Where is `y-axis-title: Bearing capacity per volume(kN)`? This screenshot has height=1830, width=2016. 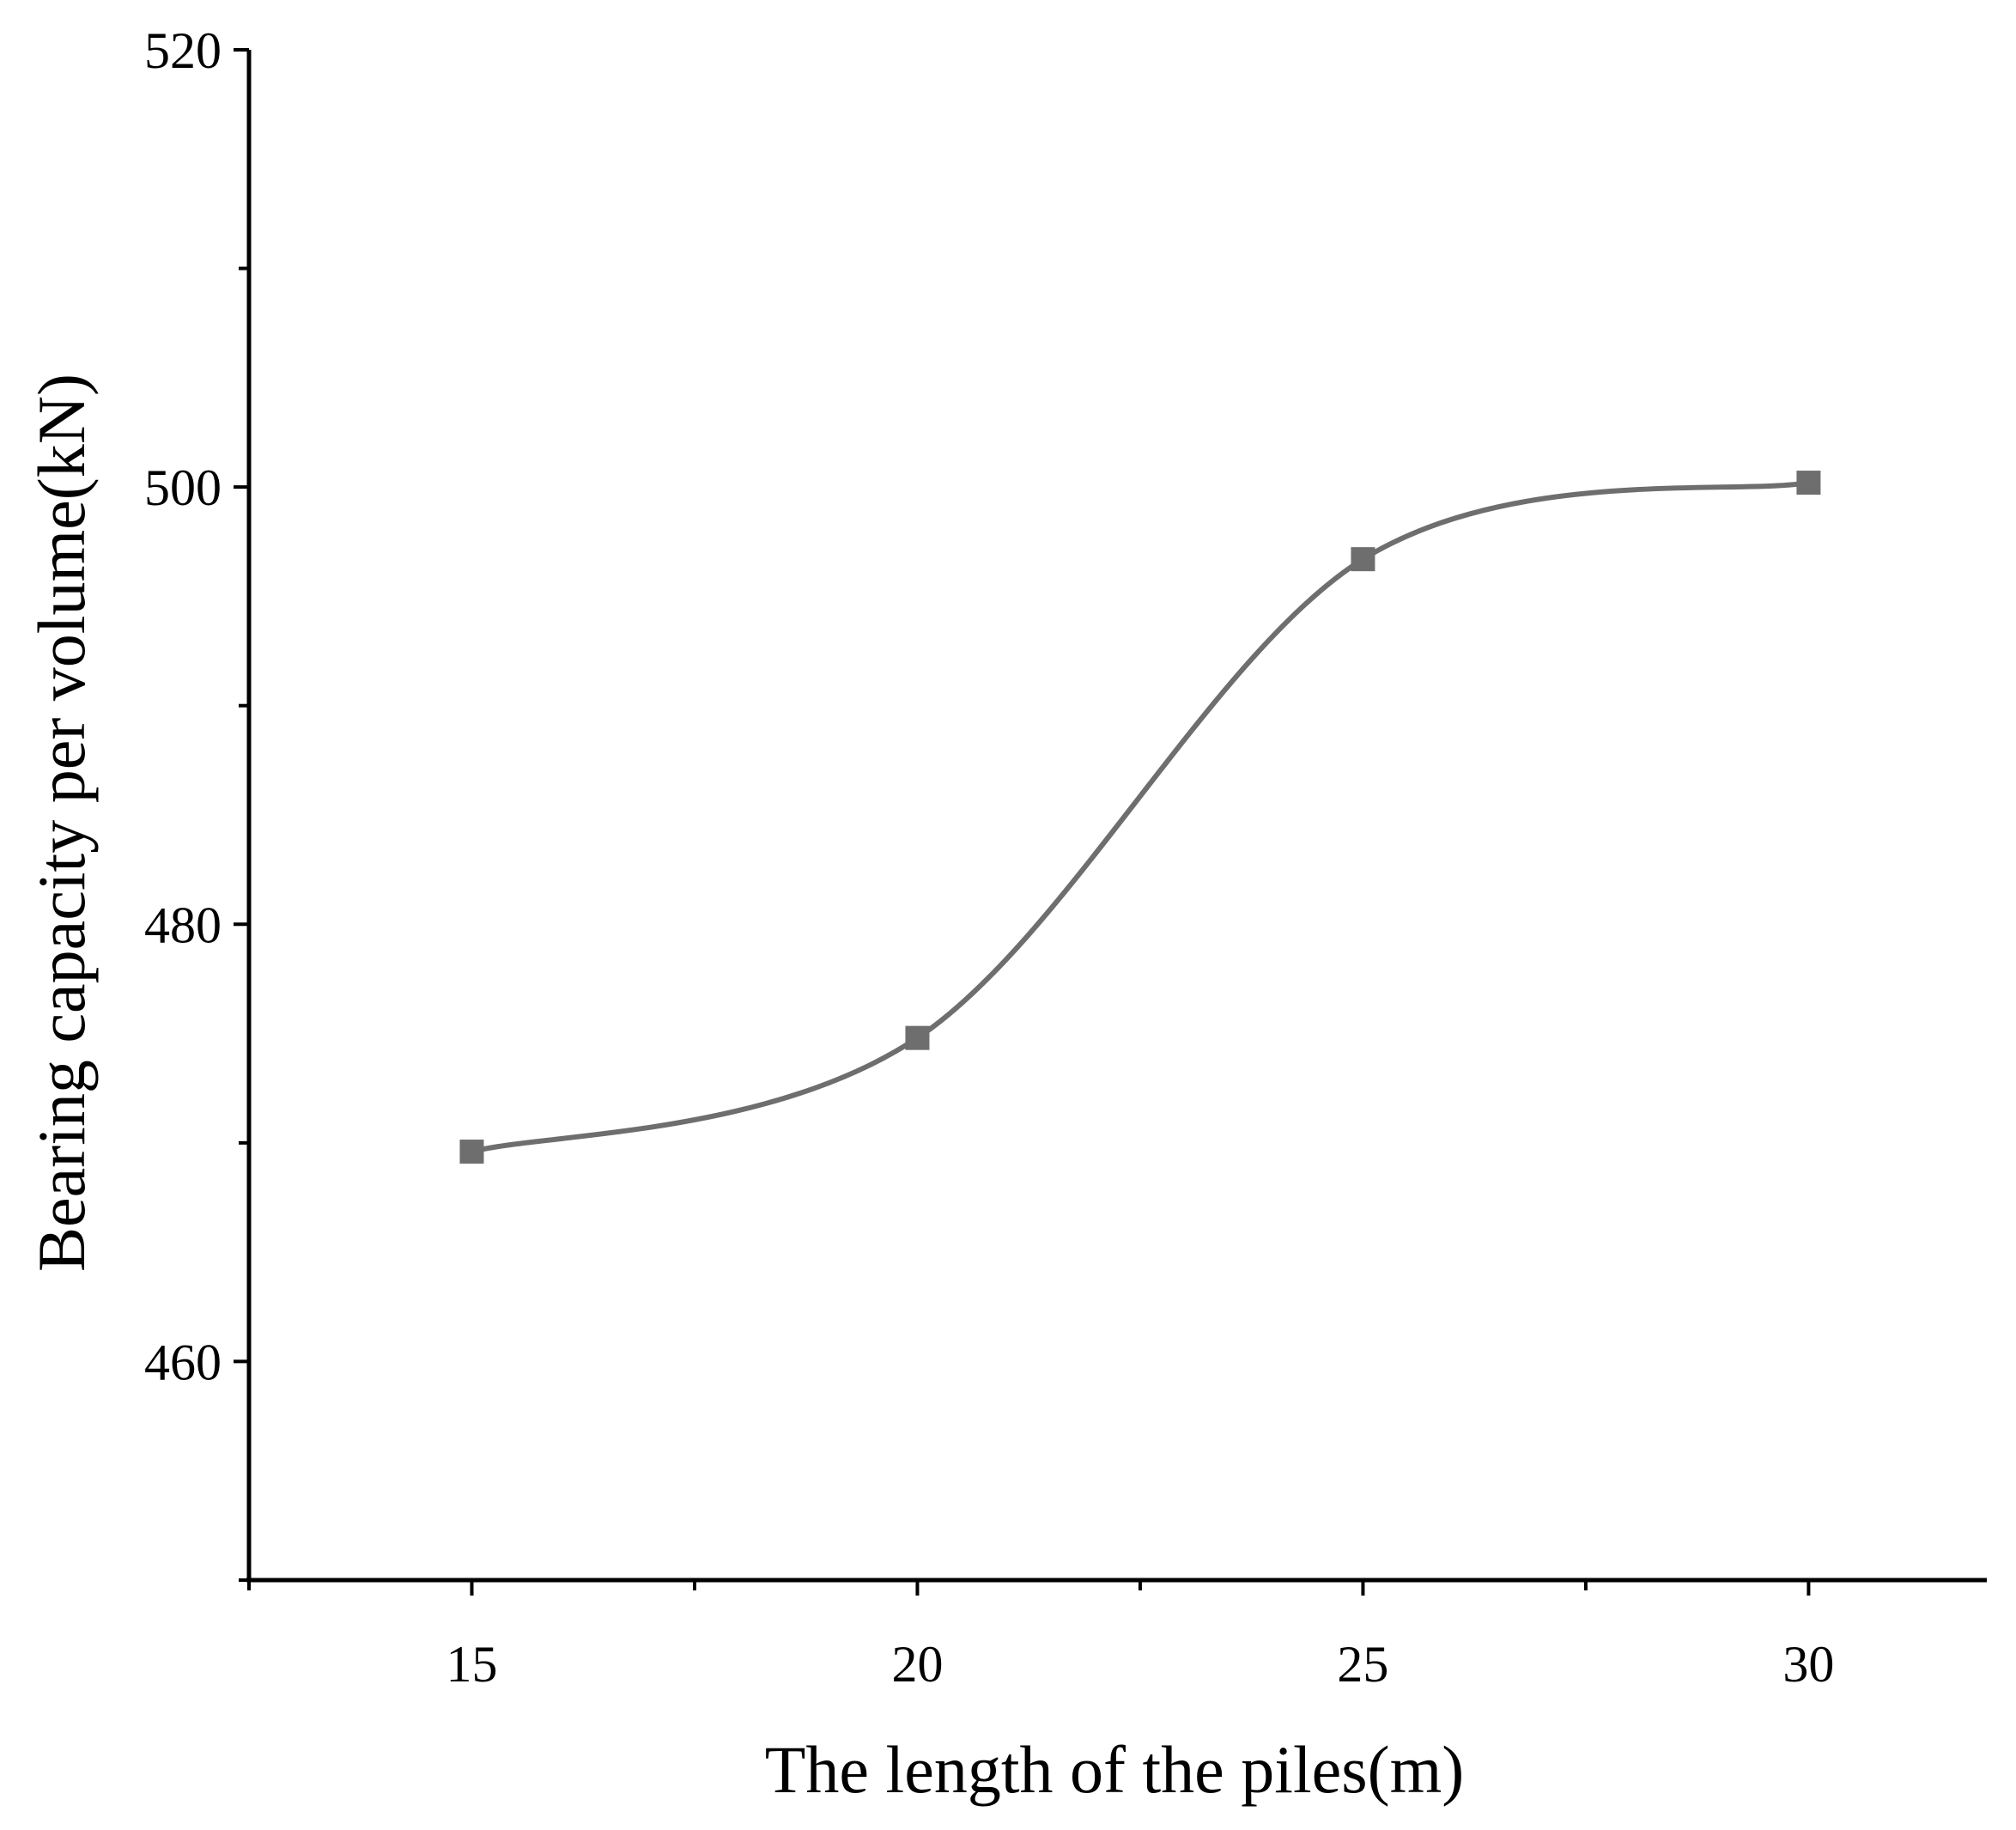
y-axis-title: Bearing capacity per volume(kN) is located at coordinates (61, 823).